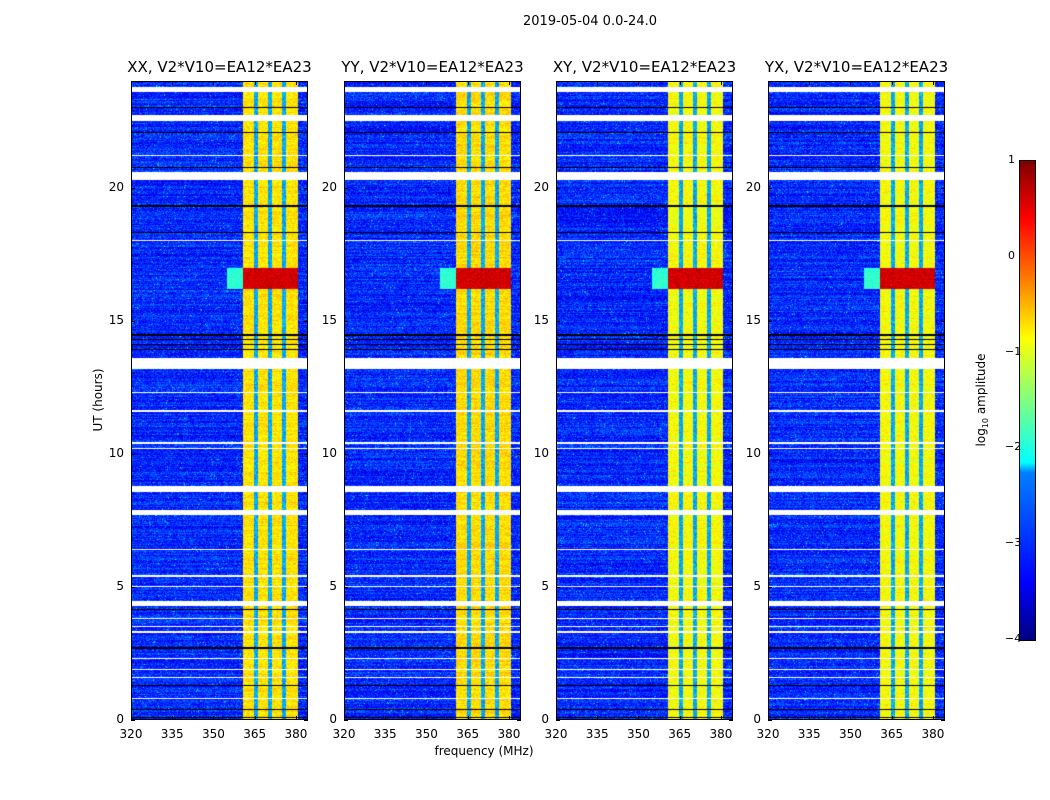  What do you see at coordinates (1013, 447) in the screenshot?
I see `colorbar-tick-label: −2` at bounding box center [1013, 447].